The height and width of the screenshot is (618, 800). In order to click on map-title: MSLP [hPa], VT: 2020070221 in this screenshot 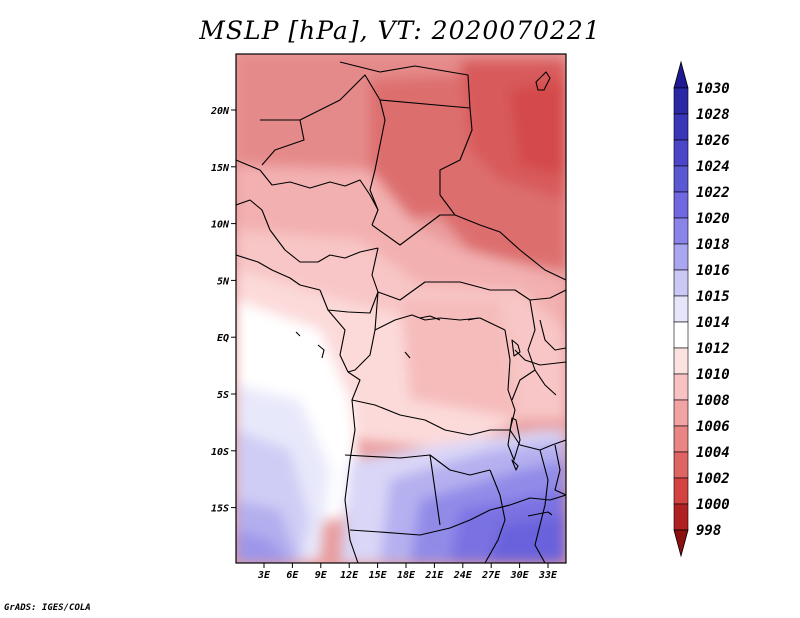, I will do `click(400, 30)`.